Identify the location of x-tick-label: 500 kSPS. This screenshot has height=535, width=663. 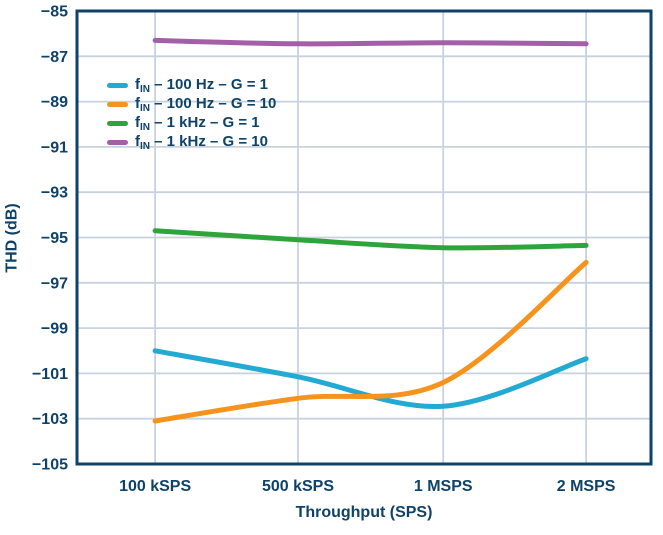
(298, 486).